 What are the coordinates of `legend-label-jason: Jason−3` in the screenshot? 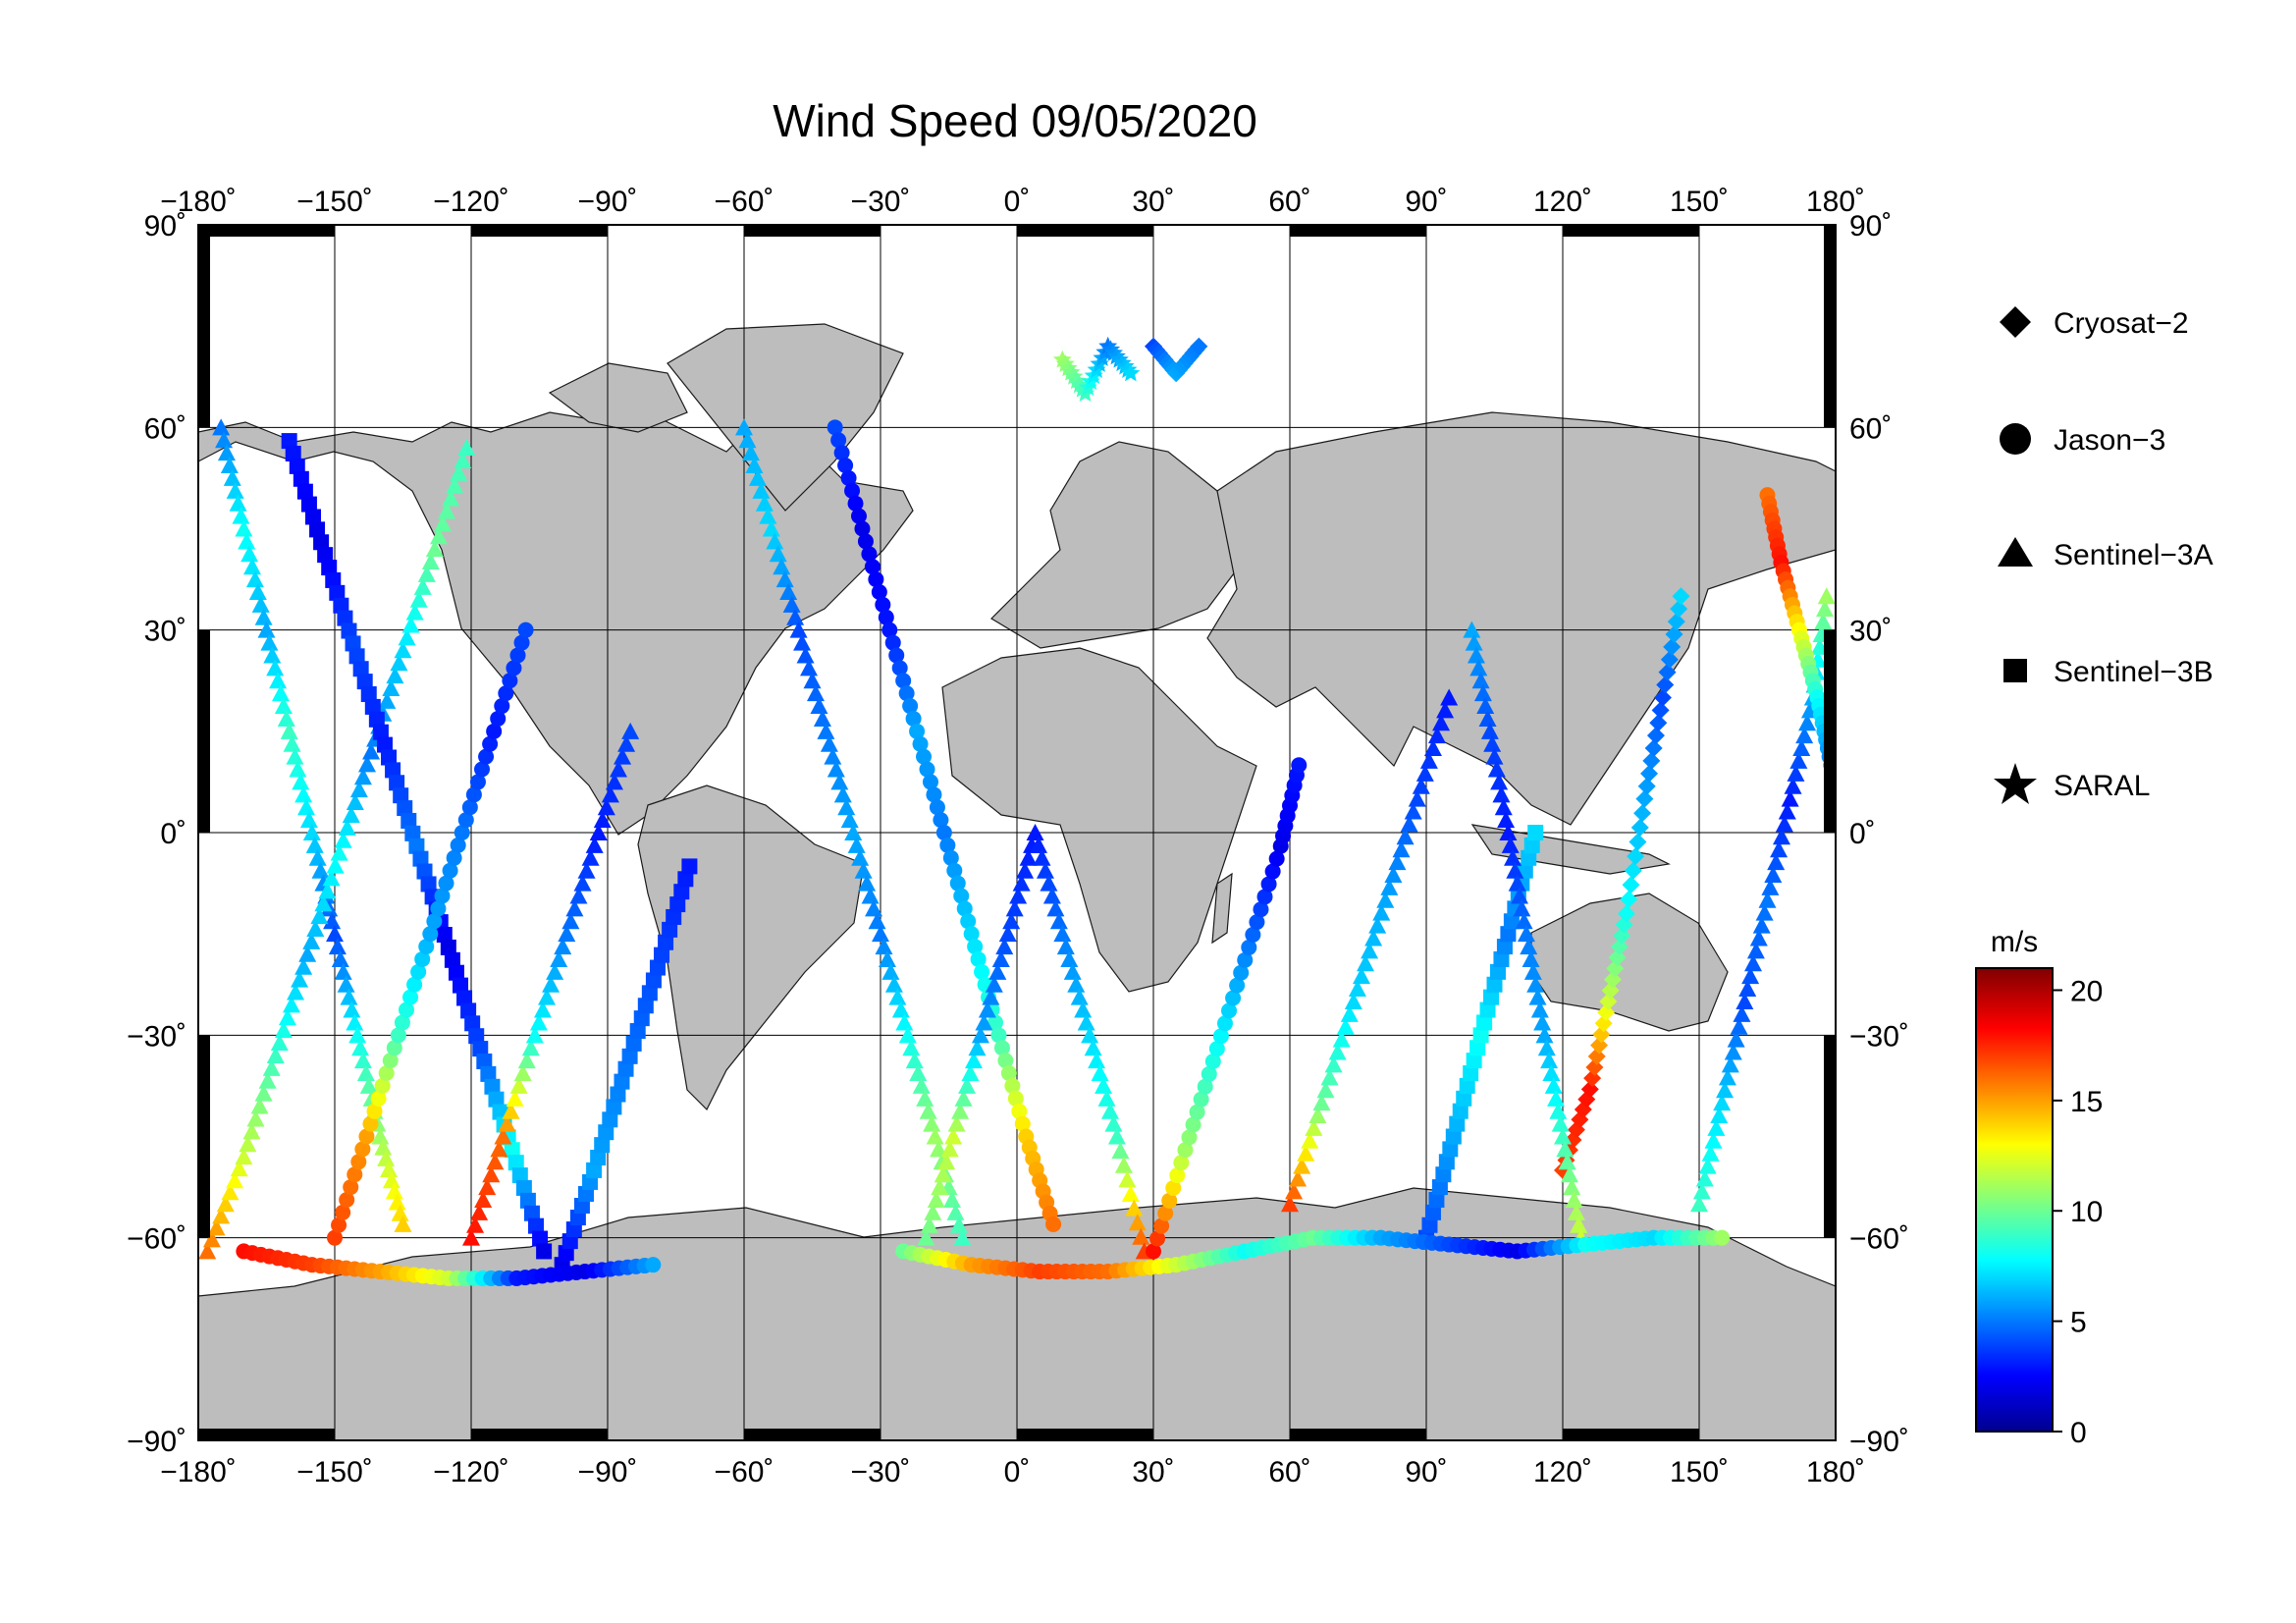 It's located at (2109, 440).